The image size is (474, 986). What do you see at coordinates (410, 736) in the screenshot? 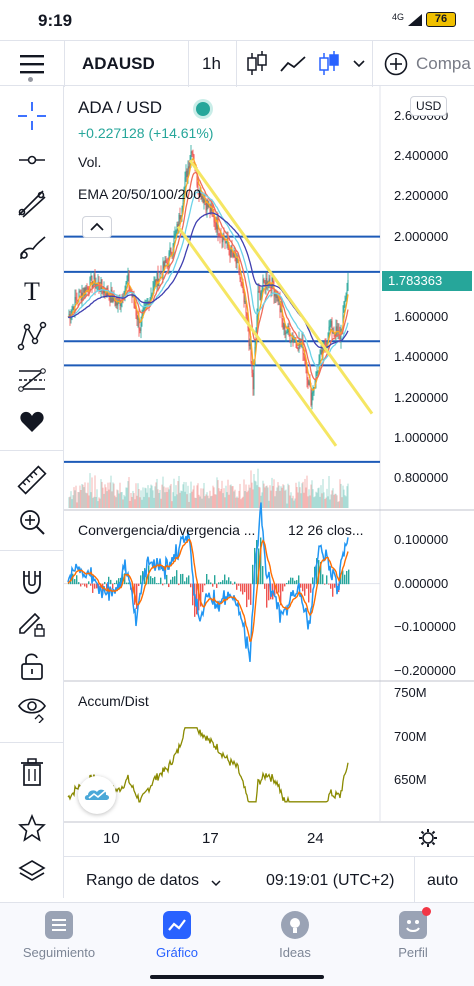
I see `accum-label: 700M` at bounding box center [410, 736].